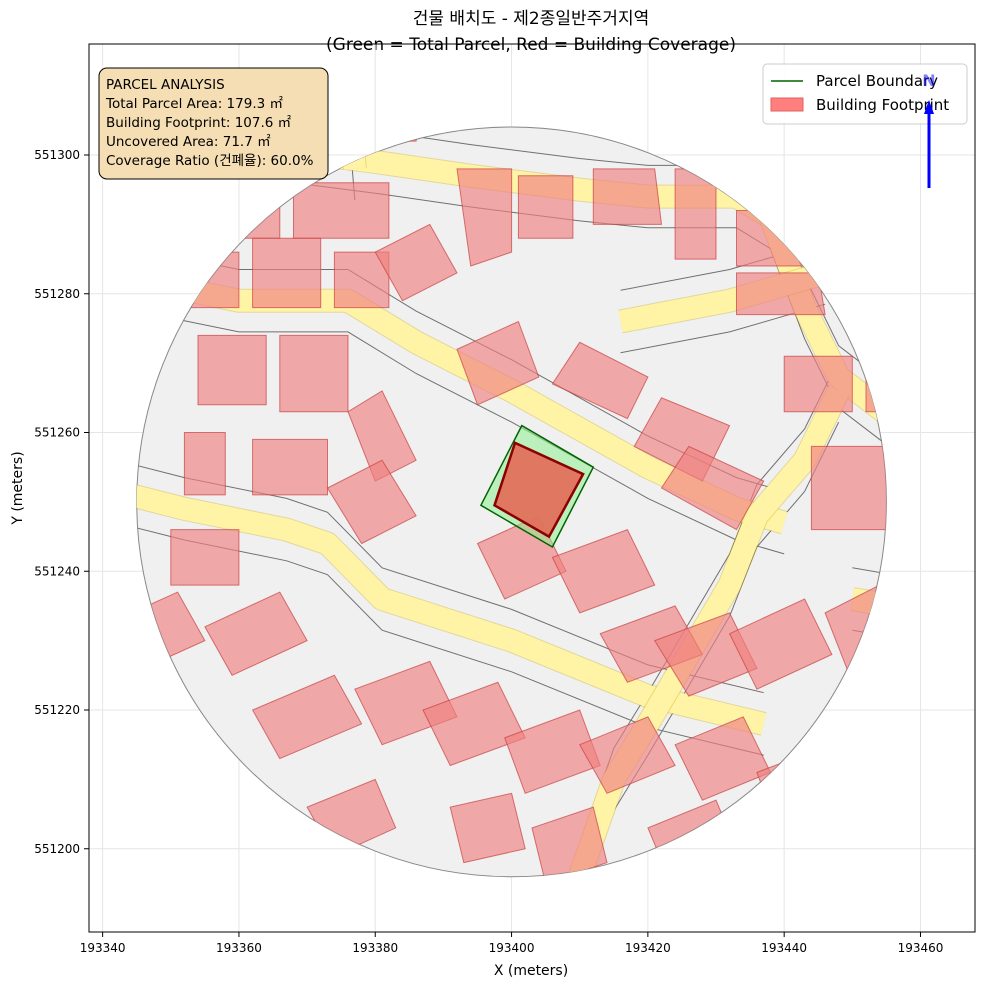 The height and width of the screenshot is (990, 983). Describe the element at coordinates (18, 488) in the screenshot. I see `y-axis-label: Y (meters)` at that location.